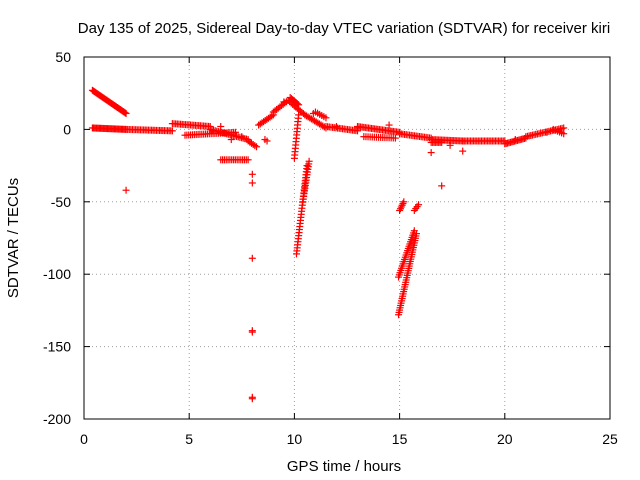 Image resolution: width=640 pixels, height=480 pixels. Describe the element at coordinates (61, 202) in the screenshot. I see `y-tick-label: -50` at that location.